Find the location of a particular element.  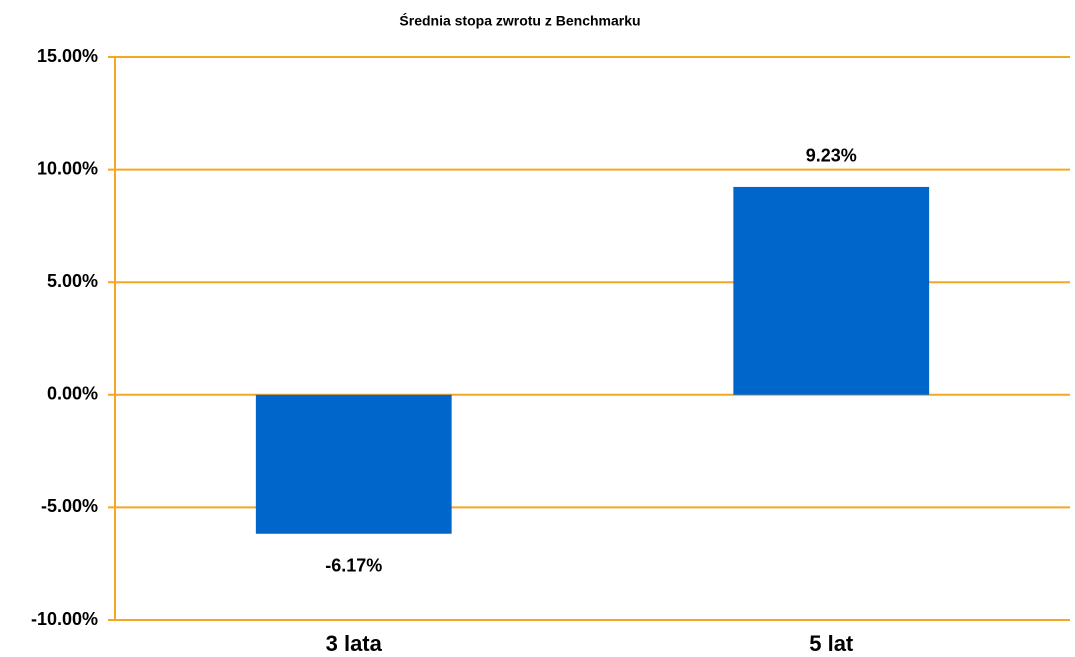

x-tick-label: 3 lata is located at coordinates (354, 643).